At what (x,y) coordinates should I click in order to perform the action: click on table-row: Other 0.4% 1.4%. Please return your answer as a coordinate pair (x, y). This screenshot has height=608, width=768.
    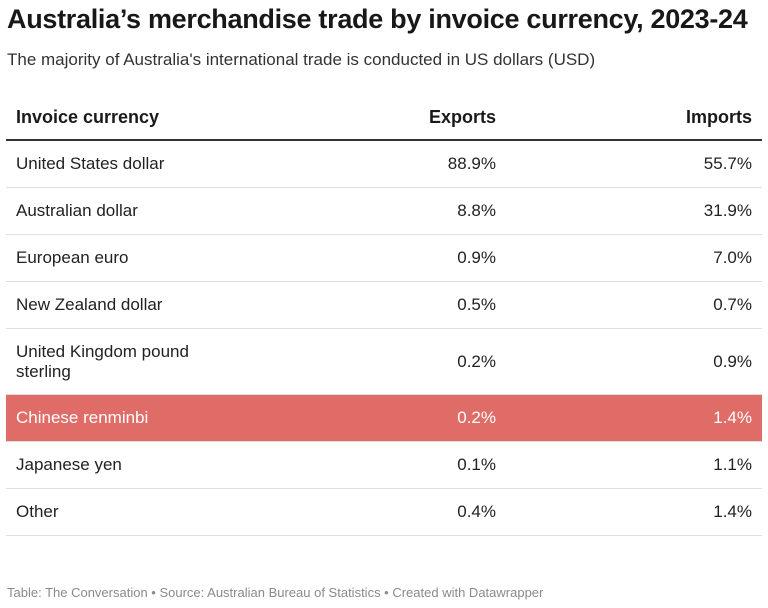
    Looking at the image, I should click on (384, 512).